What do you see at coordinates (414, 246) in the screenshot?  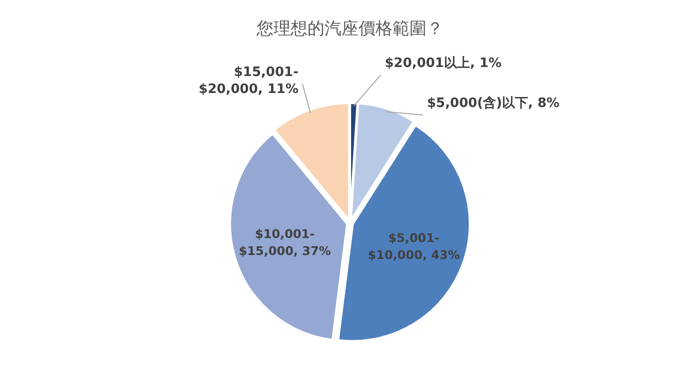 I see `slice-label: $5,001-$10,000, 43%` at bounding box center [414, 246].